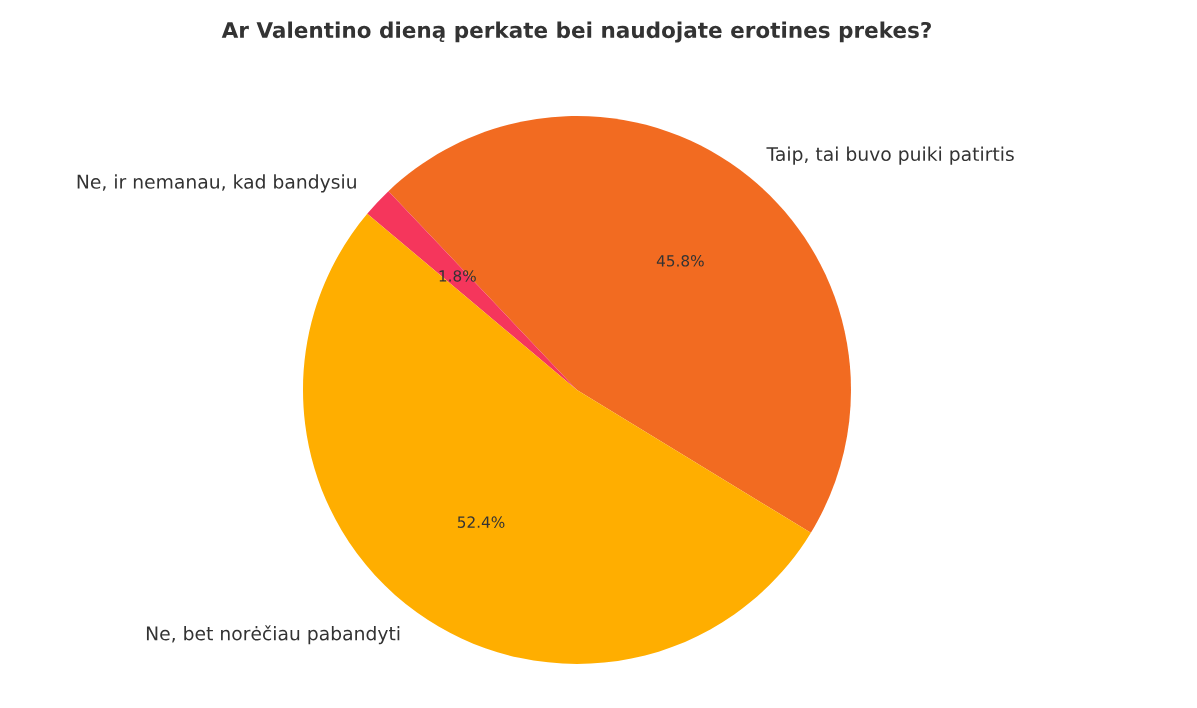  I want to click on data-label: 1.8%, so click(457, 276).